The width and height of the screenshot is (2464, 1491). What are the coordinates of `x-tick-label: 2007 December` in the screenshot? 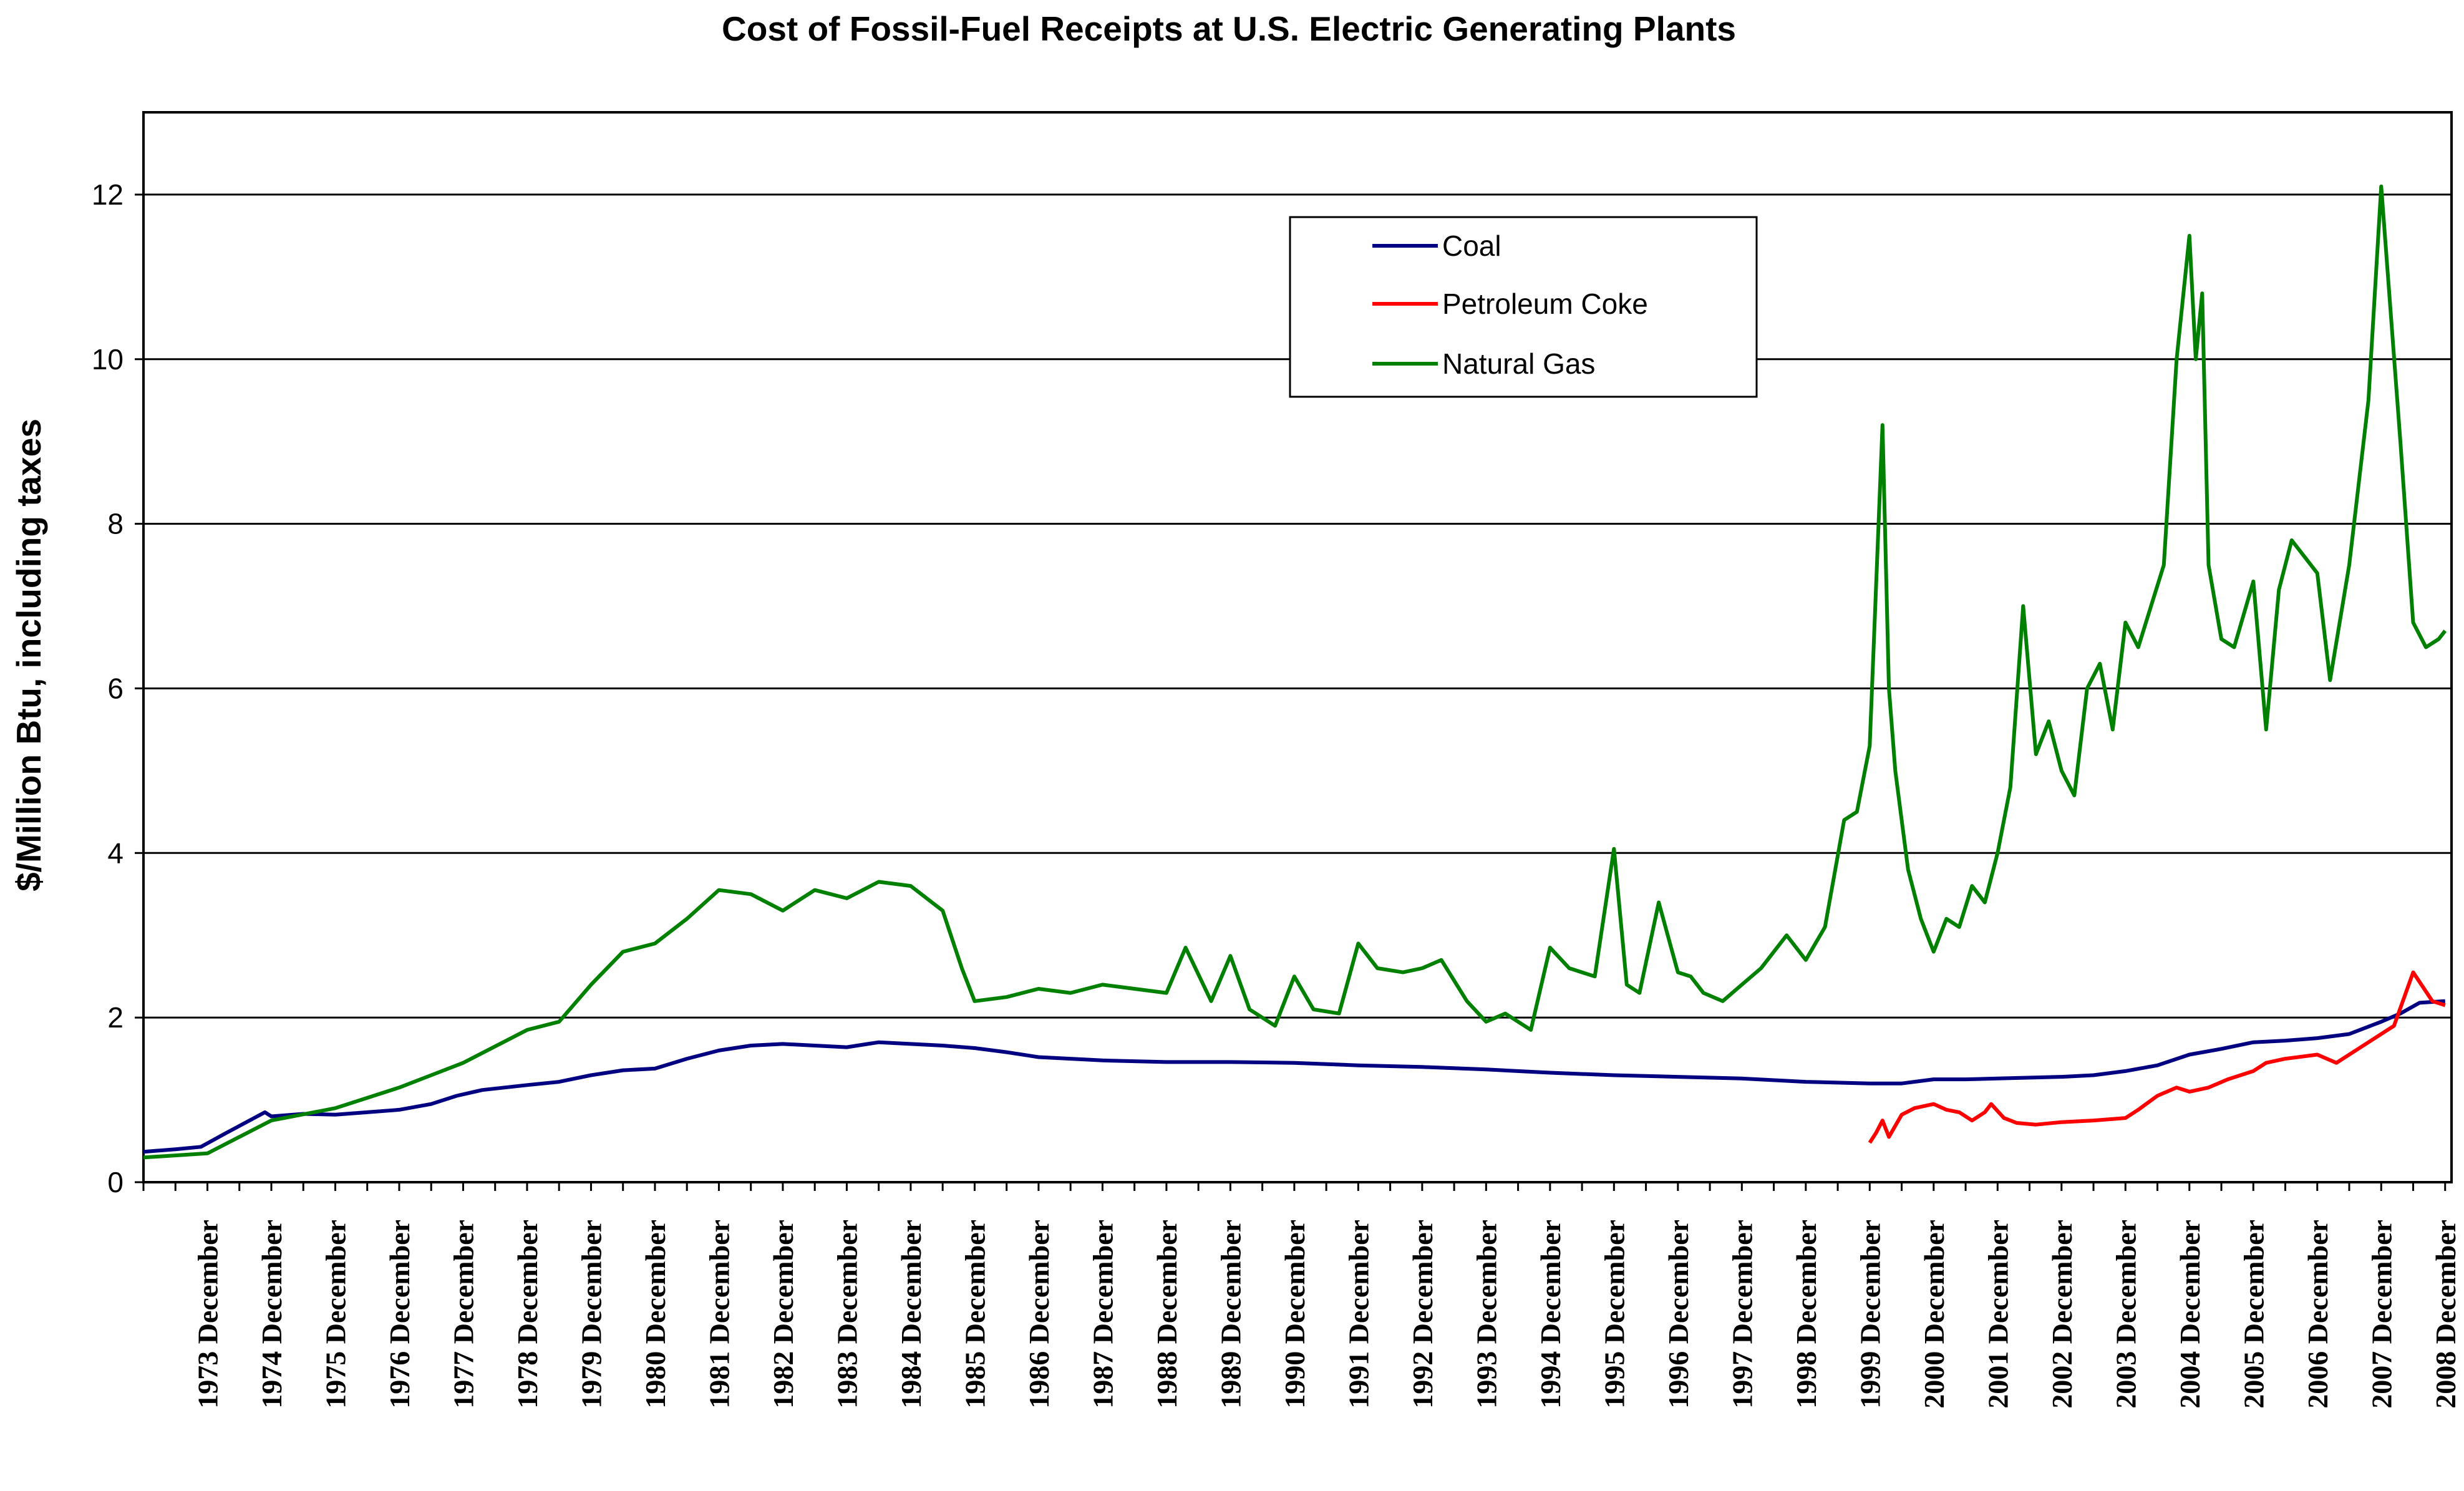 It's located at (2381, 1314).